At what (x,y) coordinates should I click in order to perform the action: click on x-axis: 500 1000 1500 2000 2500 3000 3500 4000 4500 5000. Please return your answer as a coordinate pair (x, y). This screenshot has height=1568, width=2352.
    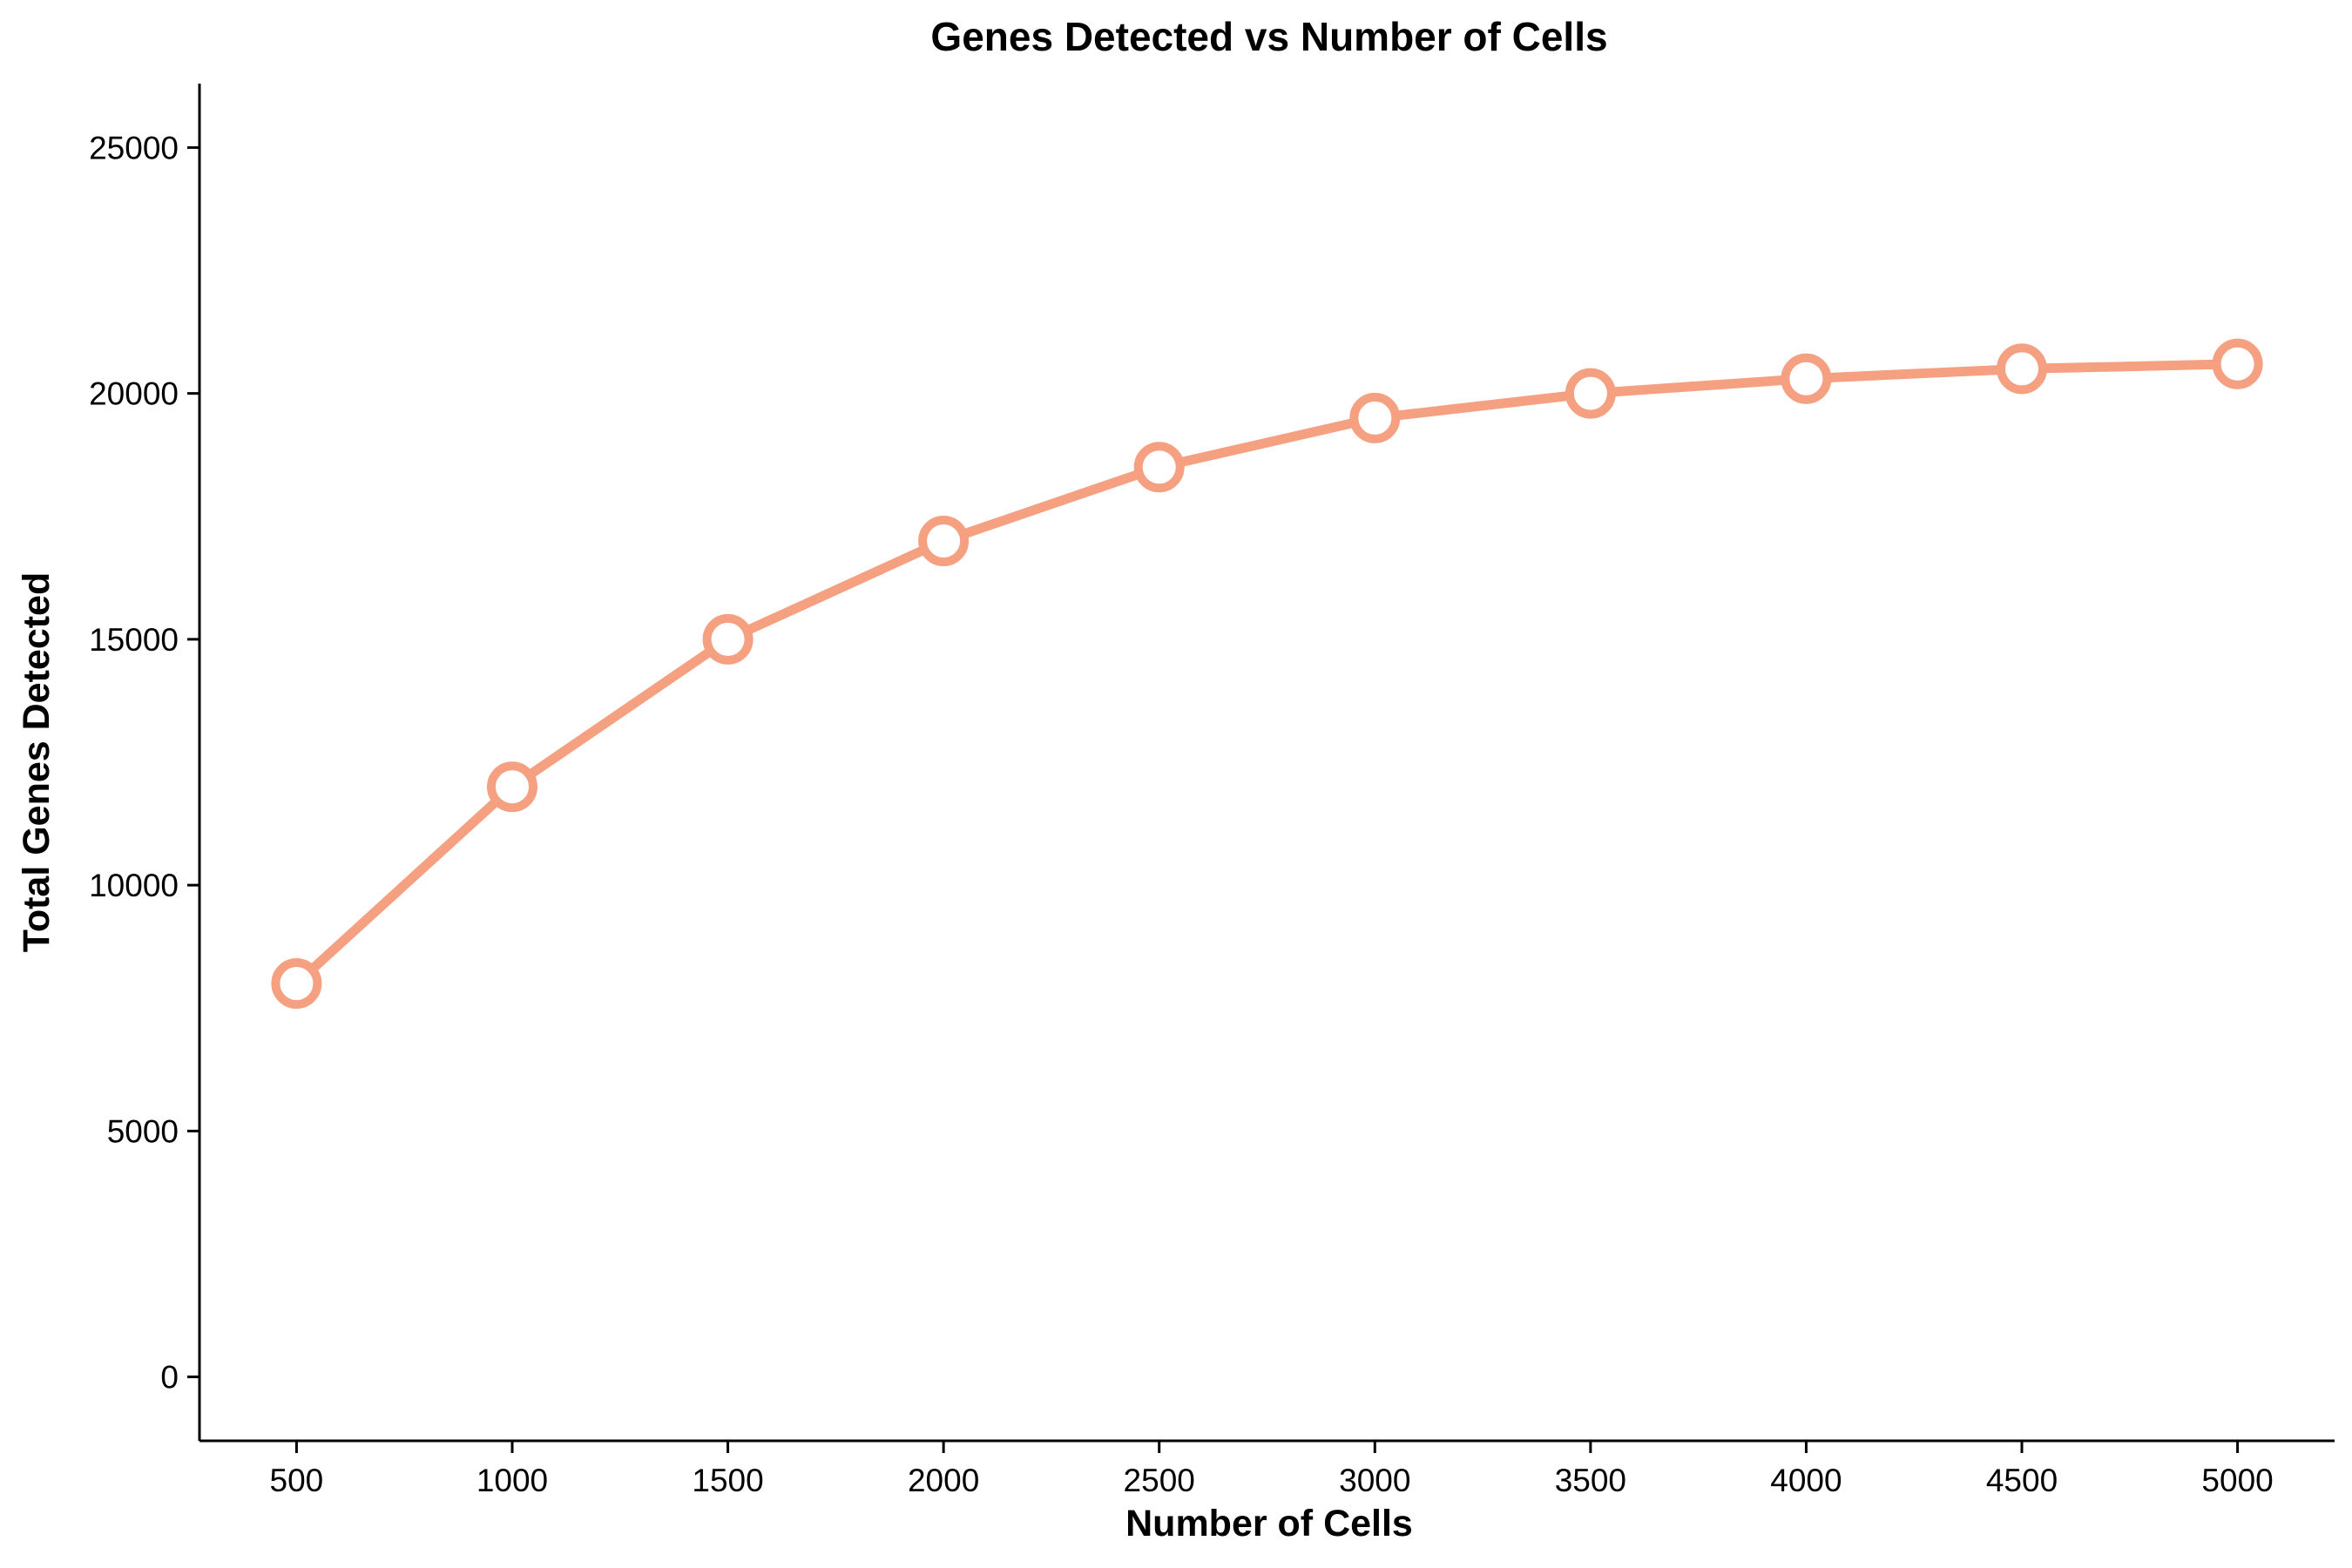
    Looking at the image, I should click on (1267, 1468).